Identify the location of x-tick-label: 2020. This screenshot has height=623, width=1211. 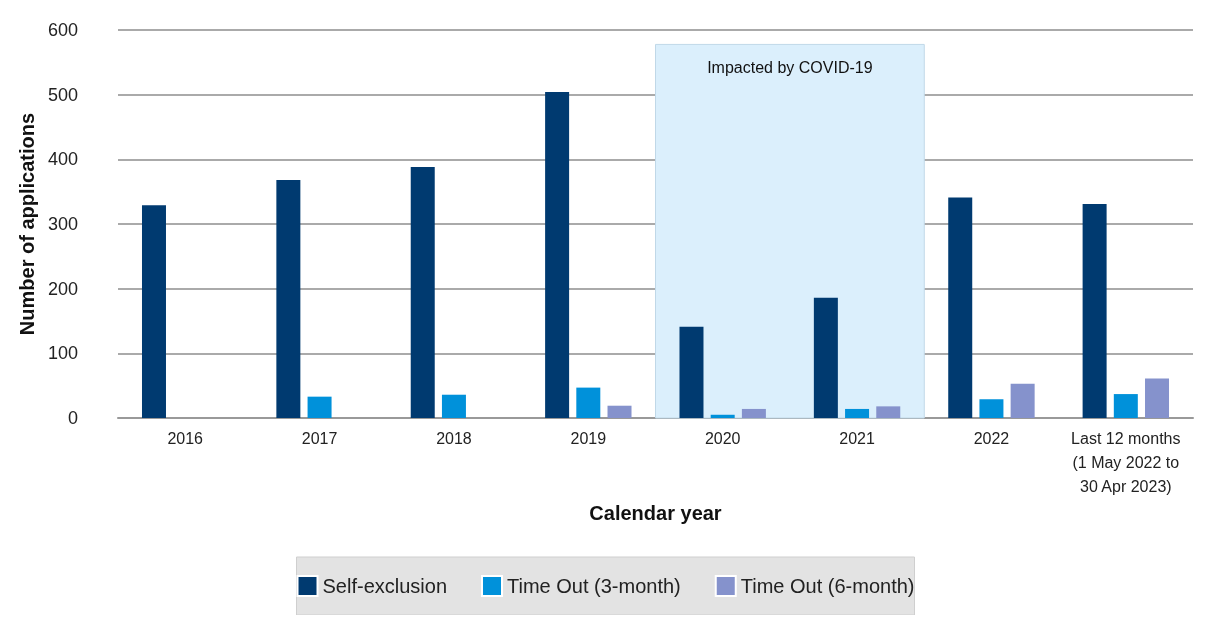
(722, 438).